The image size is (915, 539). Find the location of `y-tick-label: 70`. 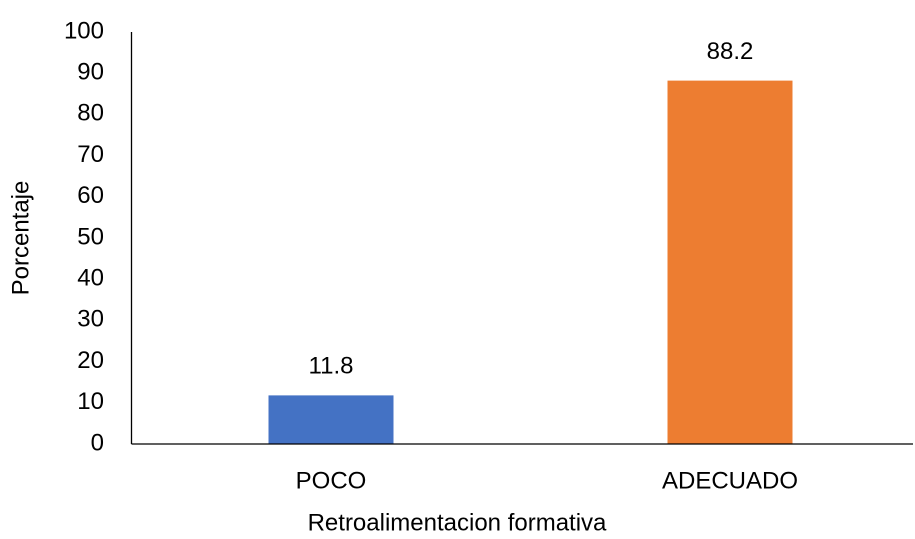

y-tick-label: 70 is located at coordinates (90, 154).